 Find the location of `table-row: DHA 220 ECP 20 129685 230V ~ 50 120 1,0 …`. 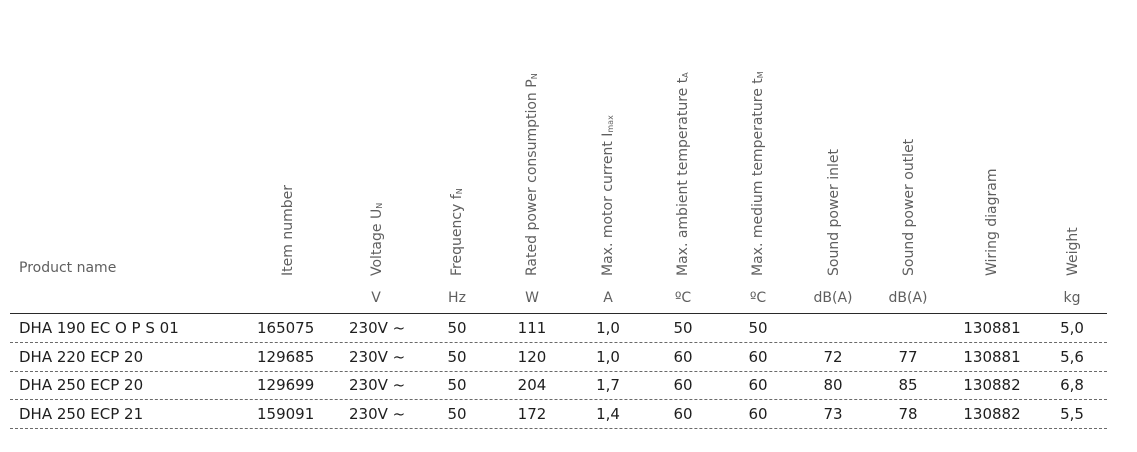

table-row: DHA 220 ECP 20 129685 230V ~ 50 120 1,0 … is located at coordinates (558, 357).